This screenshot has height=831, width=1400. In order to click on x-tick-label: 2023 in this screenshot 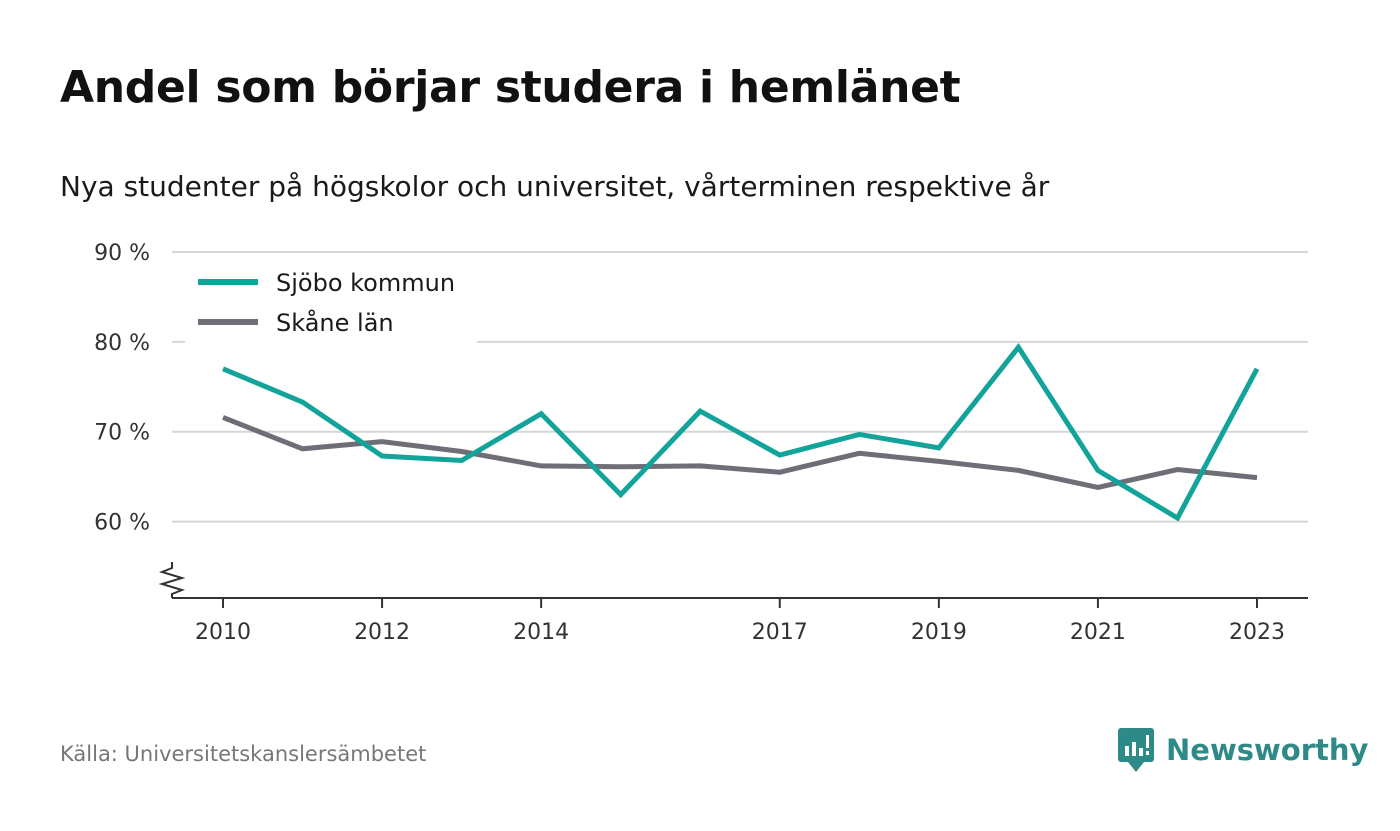, I will do `click(1257, 632)`.